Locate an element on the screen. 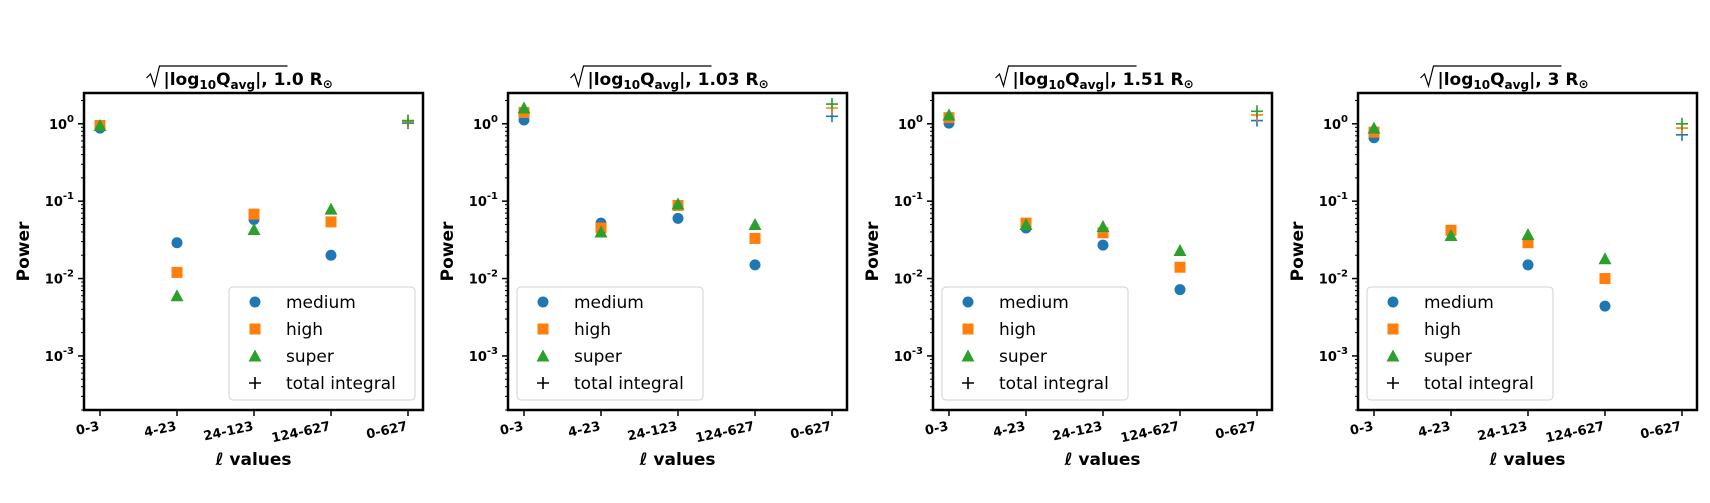 Image resolution: width=1710 pixels, height=503 pixels. chart-title: |log10Qavg|, 3 R⊙ is located at coordinates (1513, 81).